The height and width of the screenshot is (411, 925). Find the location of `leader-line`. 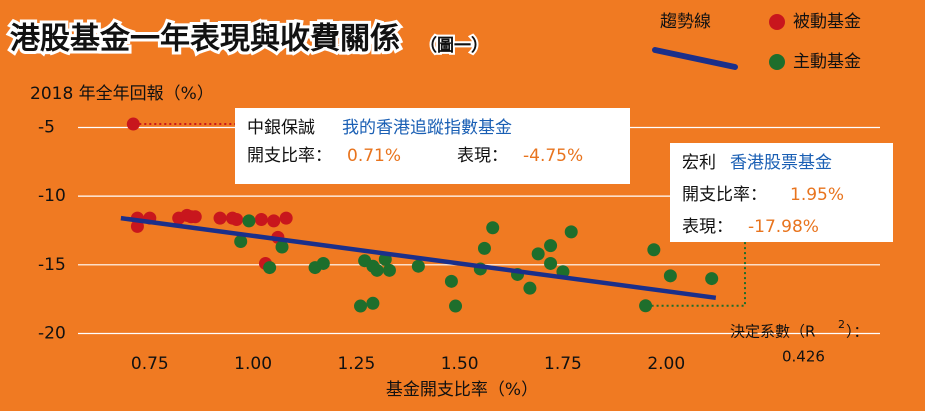

leader-line is located at coordinates (698, 274).